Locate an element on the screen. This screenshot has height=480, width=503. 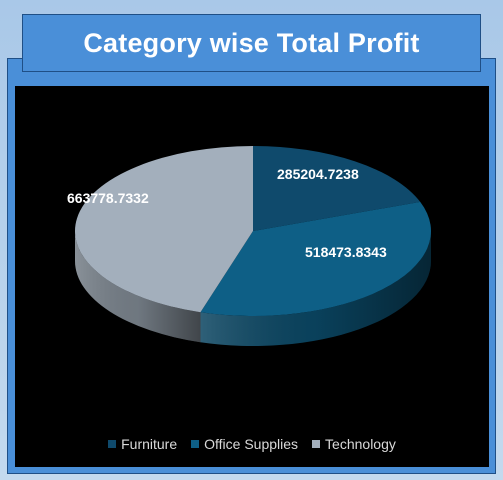
legend-item-office-supplies: Office Supplies is located at coordinates (244, 444).